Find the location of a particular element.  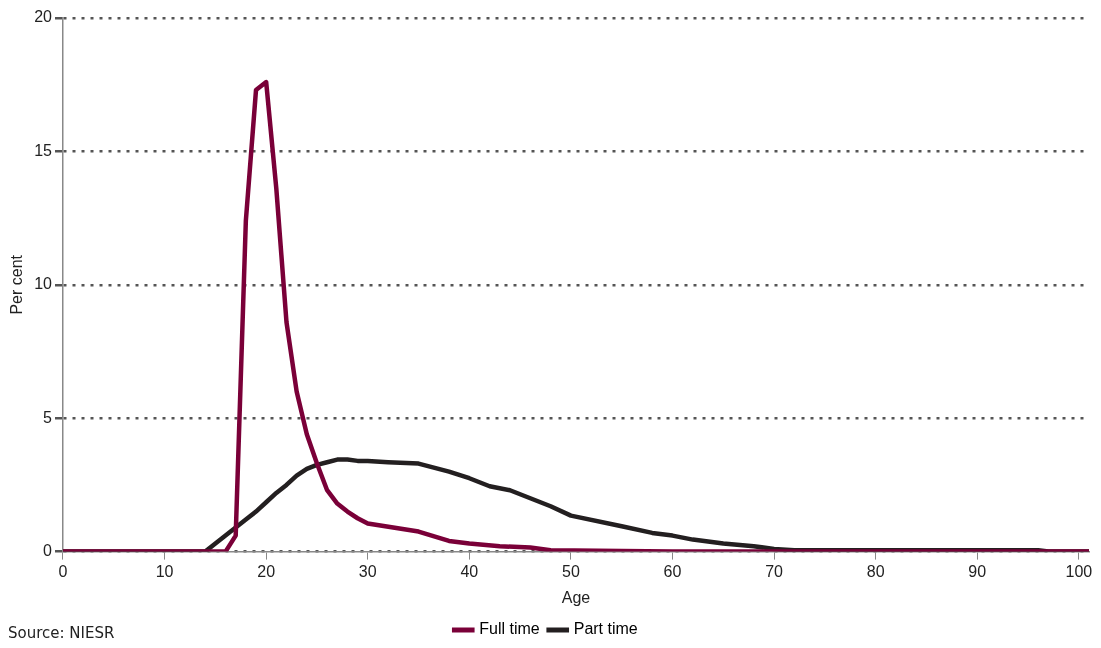

x-tick-label: 50 is located at coordinates (571, 571).